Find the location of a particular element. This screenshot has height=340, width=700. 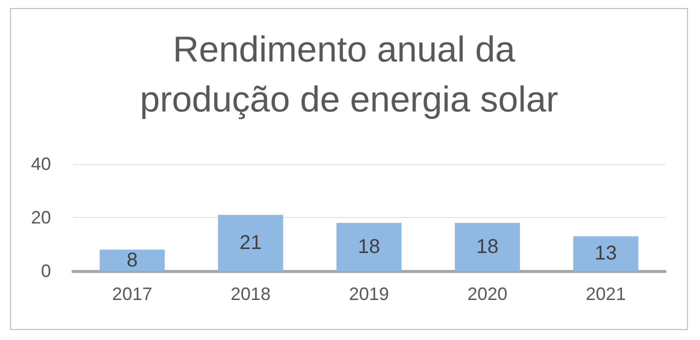

x-tick-label: 2020 is located at coordinates (487, 294).